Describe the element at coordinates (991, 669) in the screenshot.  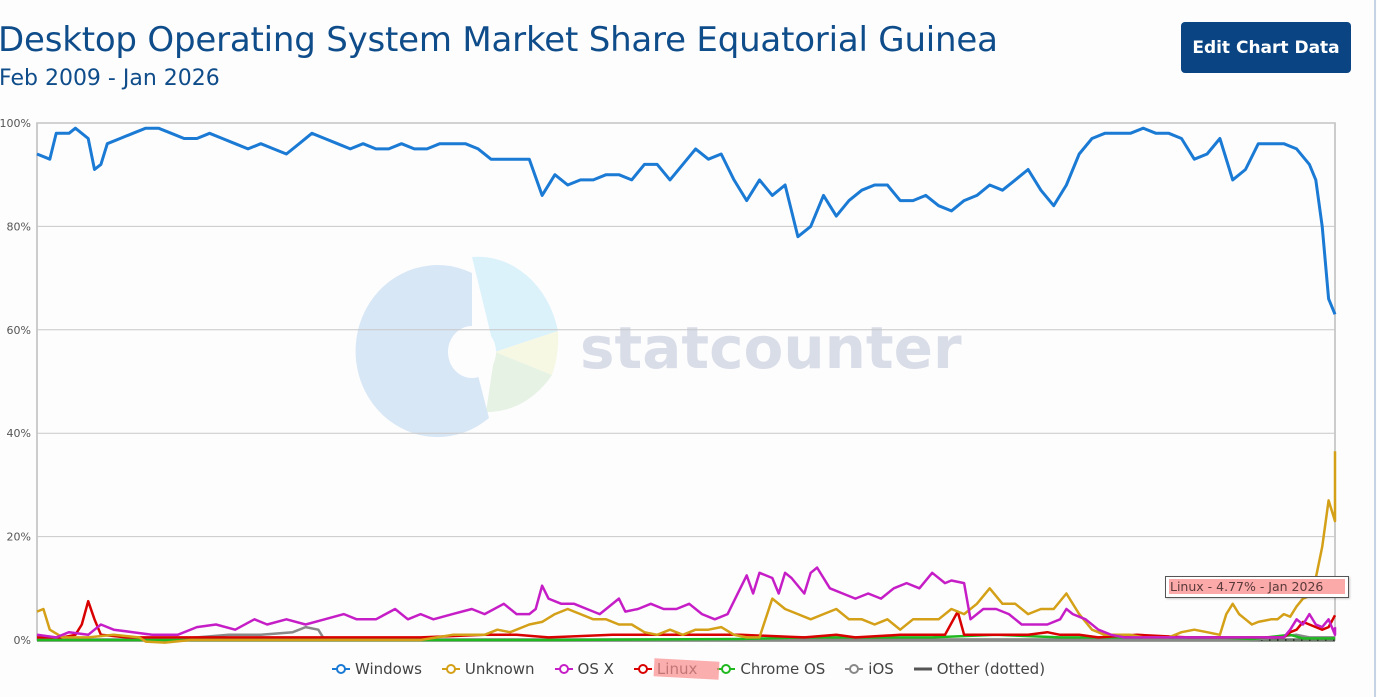
I see `legend-label: Other (dotted)` at that location.